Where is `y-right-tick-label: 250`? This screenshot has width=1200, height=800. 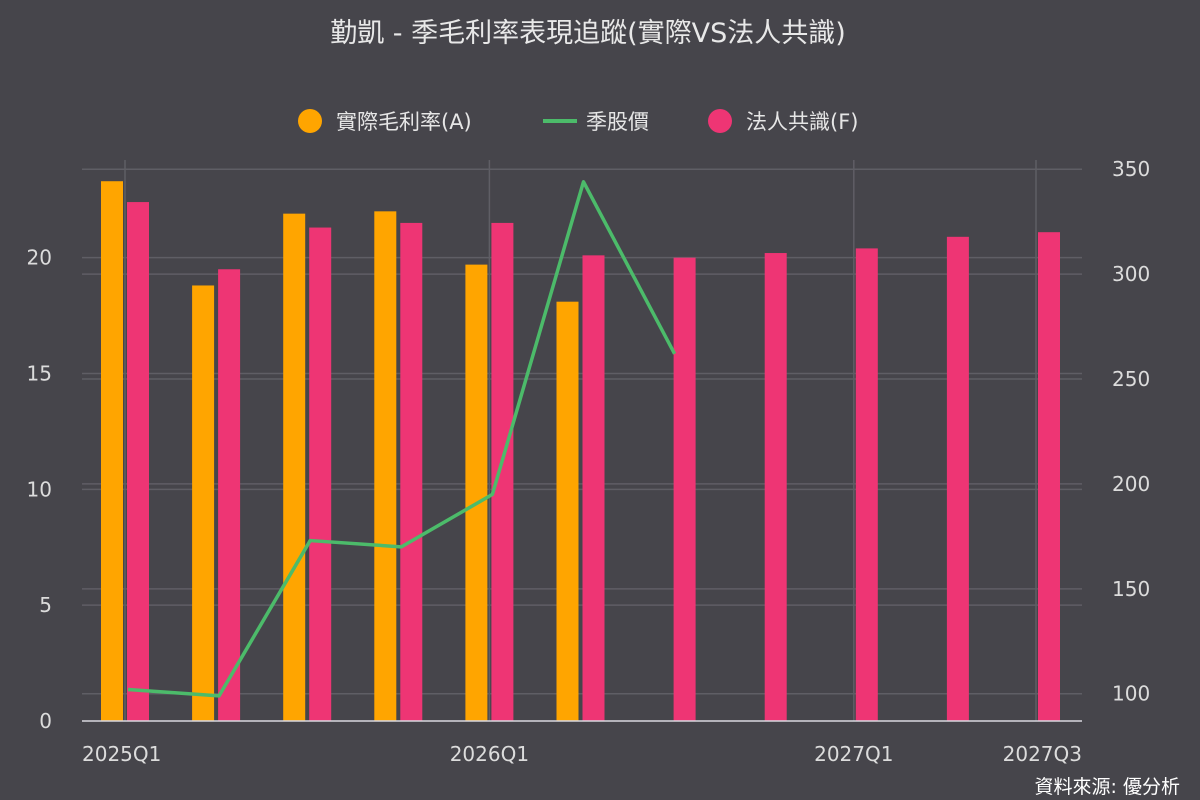 y-right-tick-label: 250 is located at coordinates (1131, 379).